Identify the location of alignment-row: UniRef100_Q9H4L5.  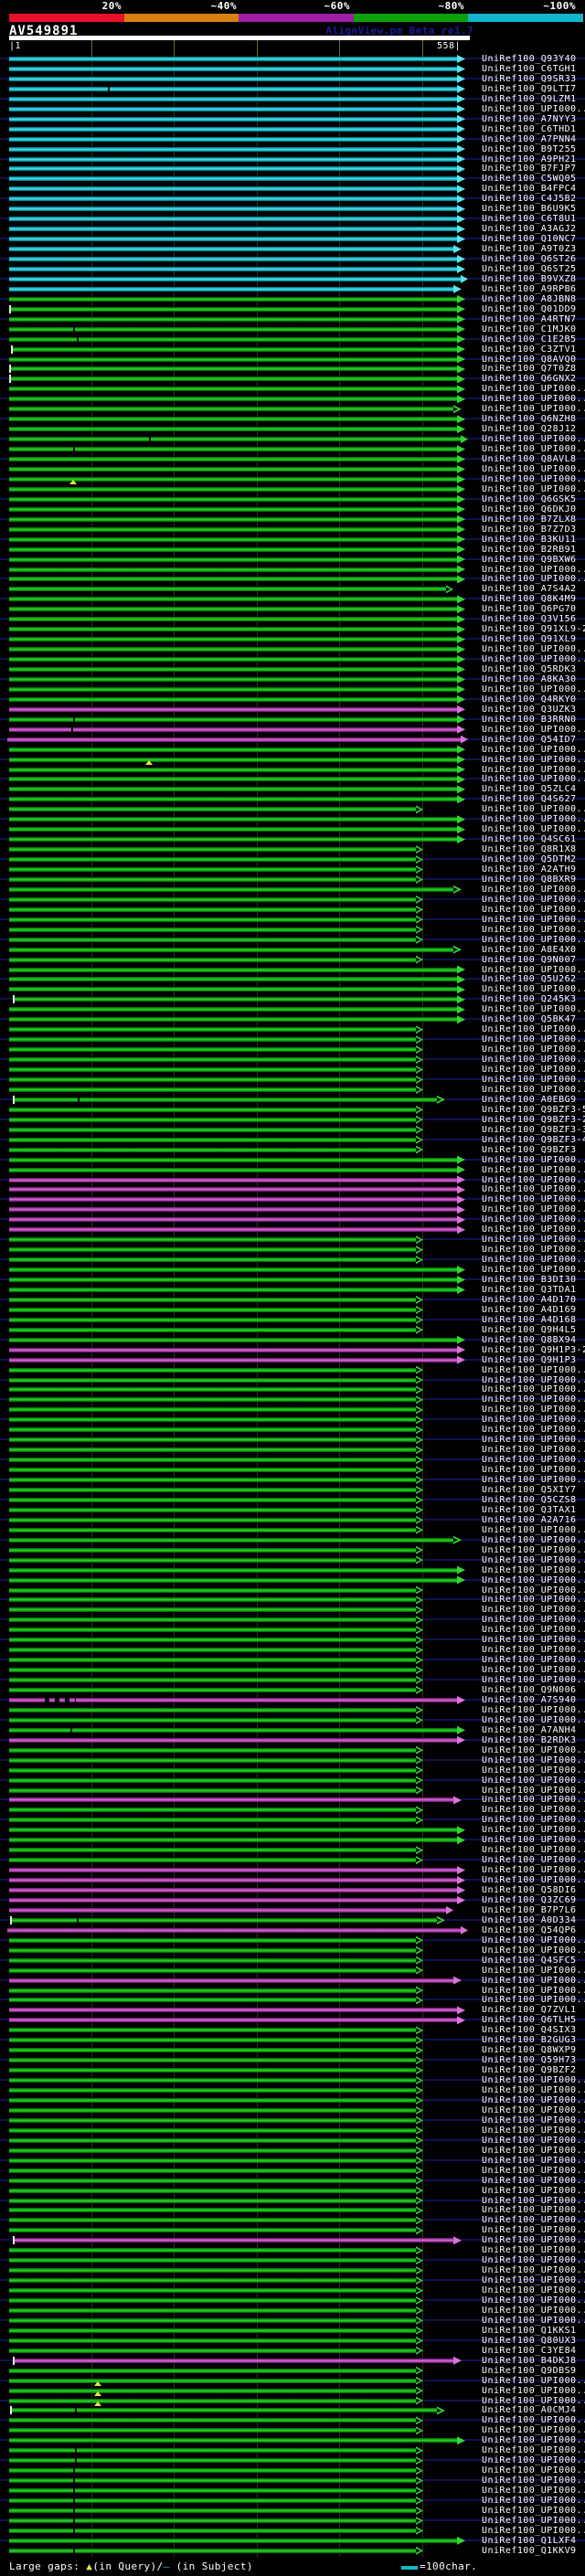
(293, 1330).